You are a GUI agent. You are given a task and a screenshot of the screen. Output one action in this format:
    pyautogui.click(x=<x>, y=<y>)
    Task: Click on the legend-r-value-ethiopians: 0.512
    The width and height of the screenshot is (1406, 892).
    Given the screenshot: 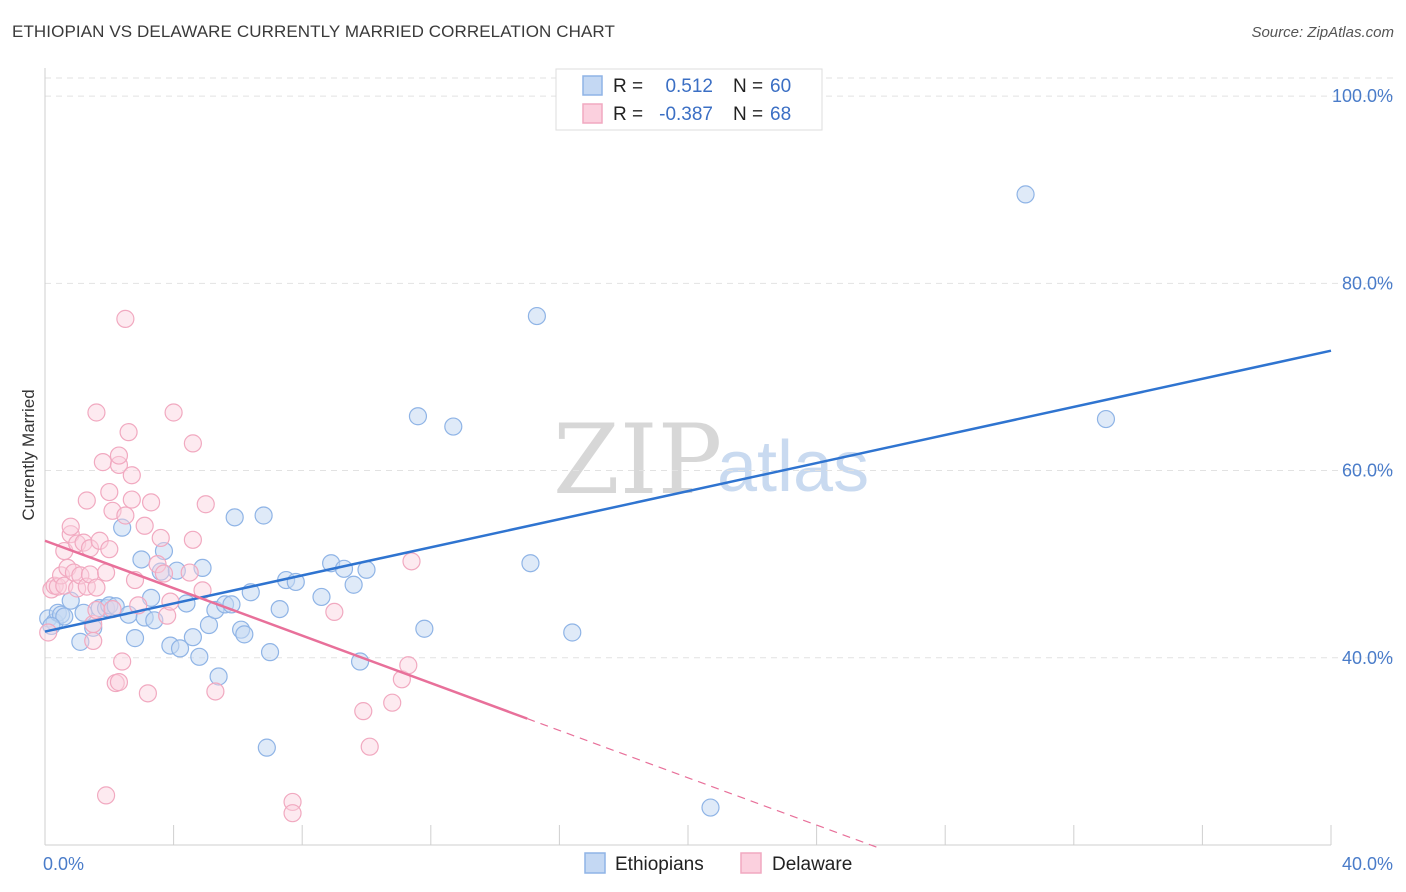 What is the action you would take?
    pyautogui.click(x=689, y=86)
    